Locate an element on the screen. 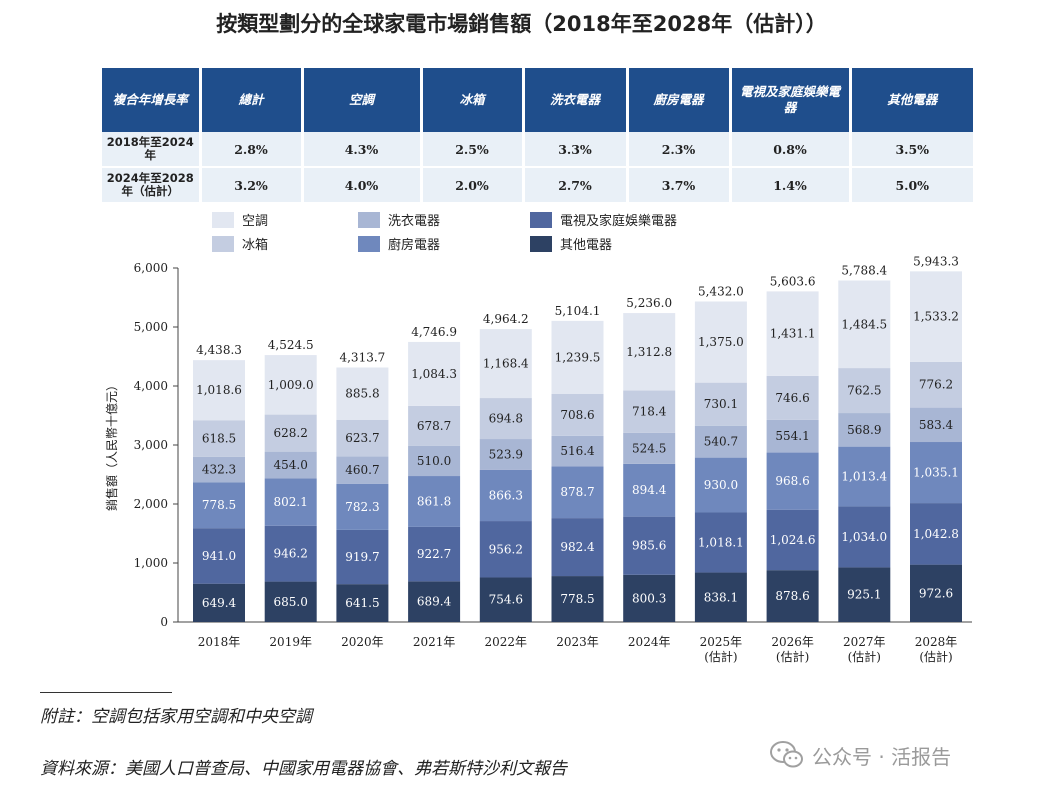 The image size is (1043, 799). bar-total-label: 4,746.9 is located at coordinates (434, 332).